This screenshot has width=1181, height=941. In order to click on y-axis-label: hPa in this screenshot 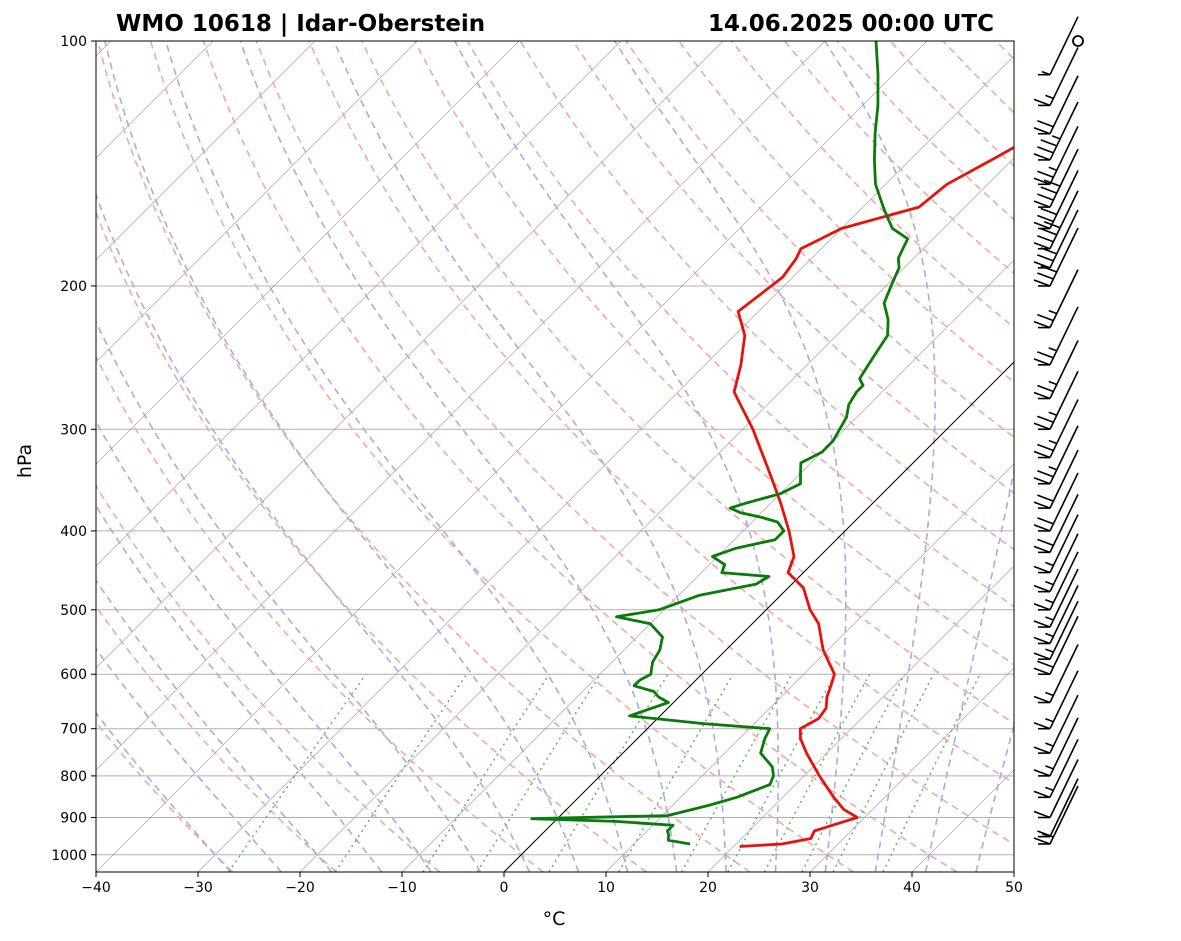, I will do `click(25, 461)`.